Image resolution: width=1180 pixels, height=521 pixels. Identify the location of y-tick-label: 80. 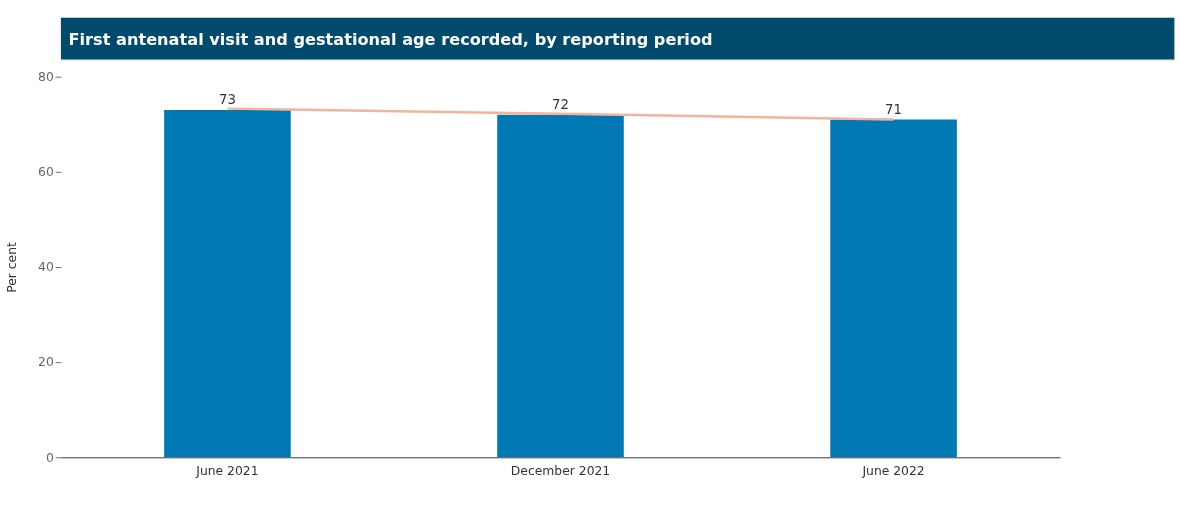
(46, 76).